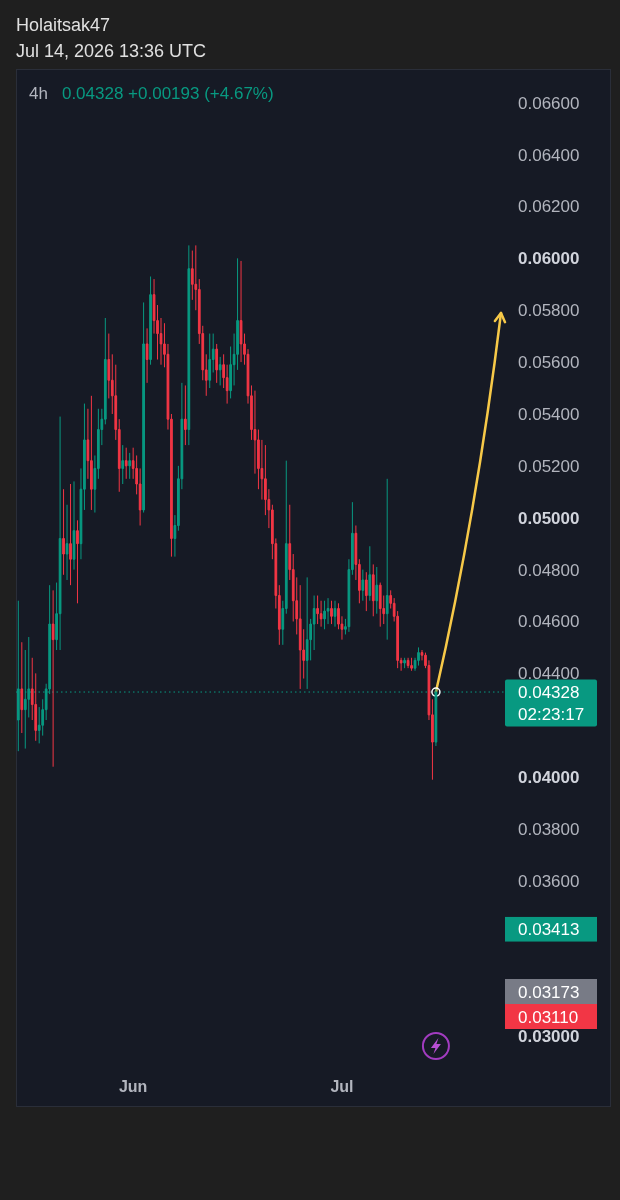 Image resolution: width=620 pixels, height=1200 pixels. Describe the element at coordinates (549, 259) in the screenshot. I see `y-tick-label: 0.06000` at that location.